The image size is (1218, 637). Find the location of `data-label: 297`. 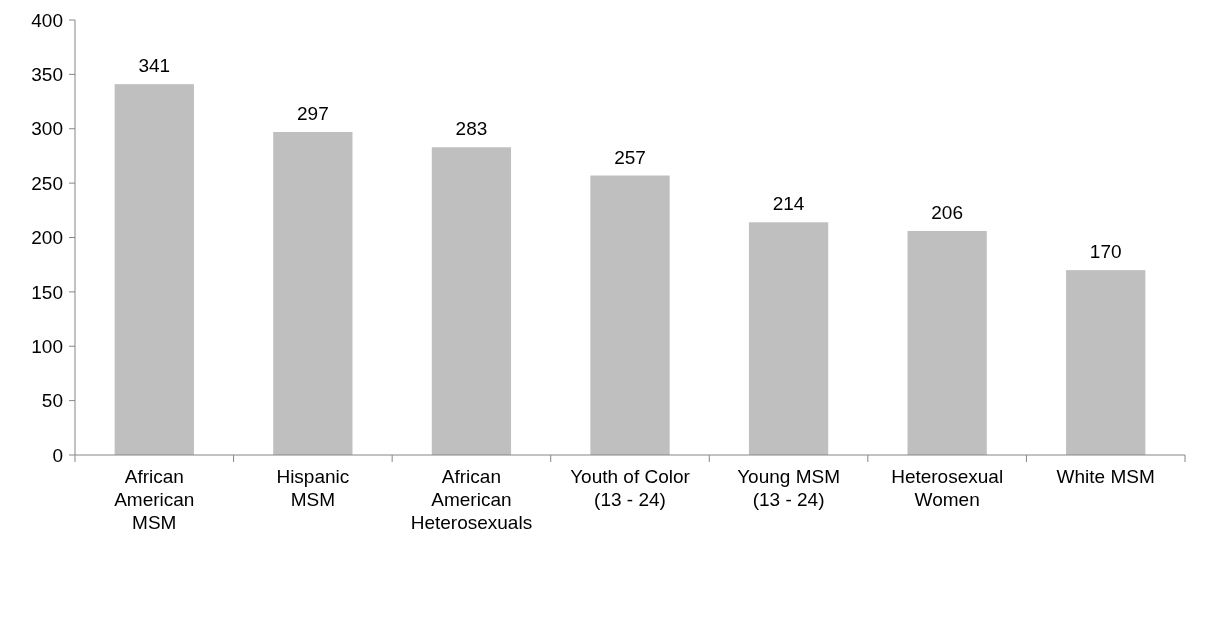

data-label: 297 is located at coordinates (313, 114).